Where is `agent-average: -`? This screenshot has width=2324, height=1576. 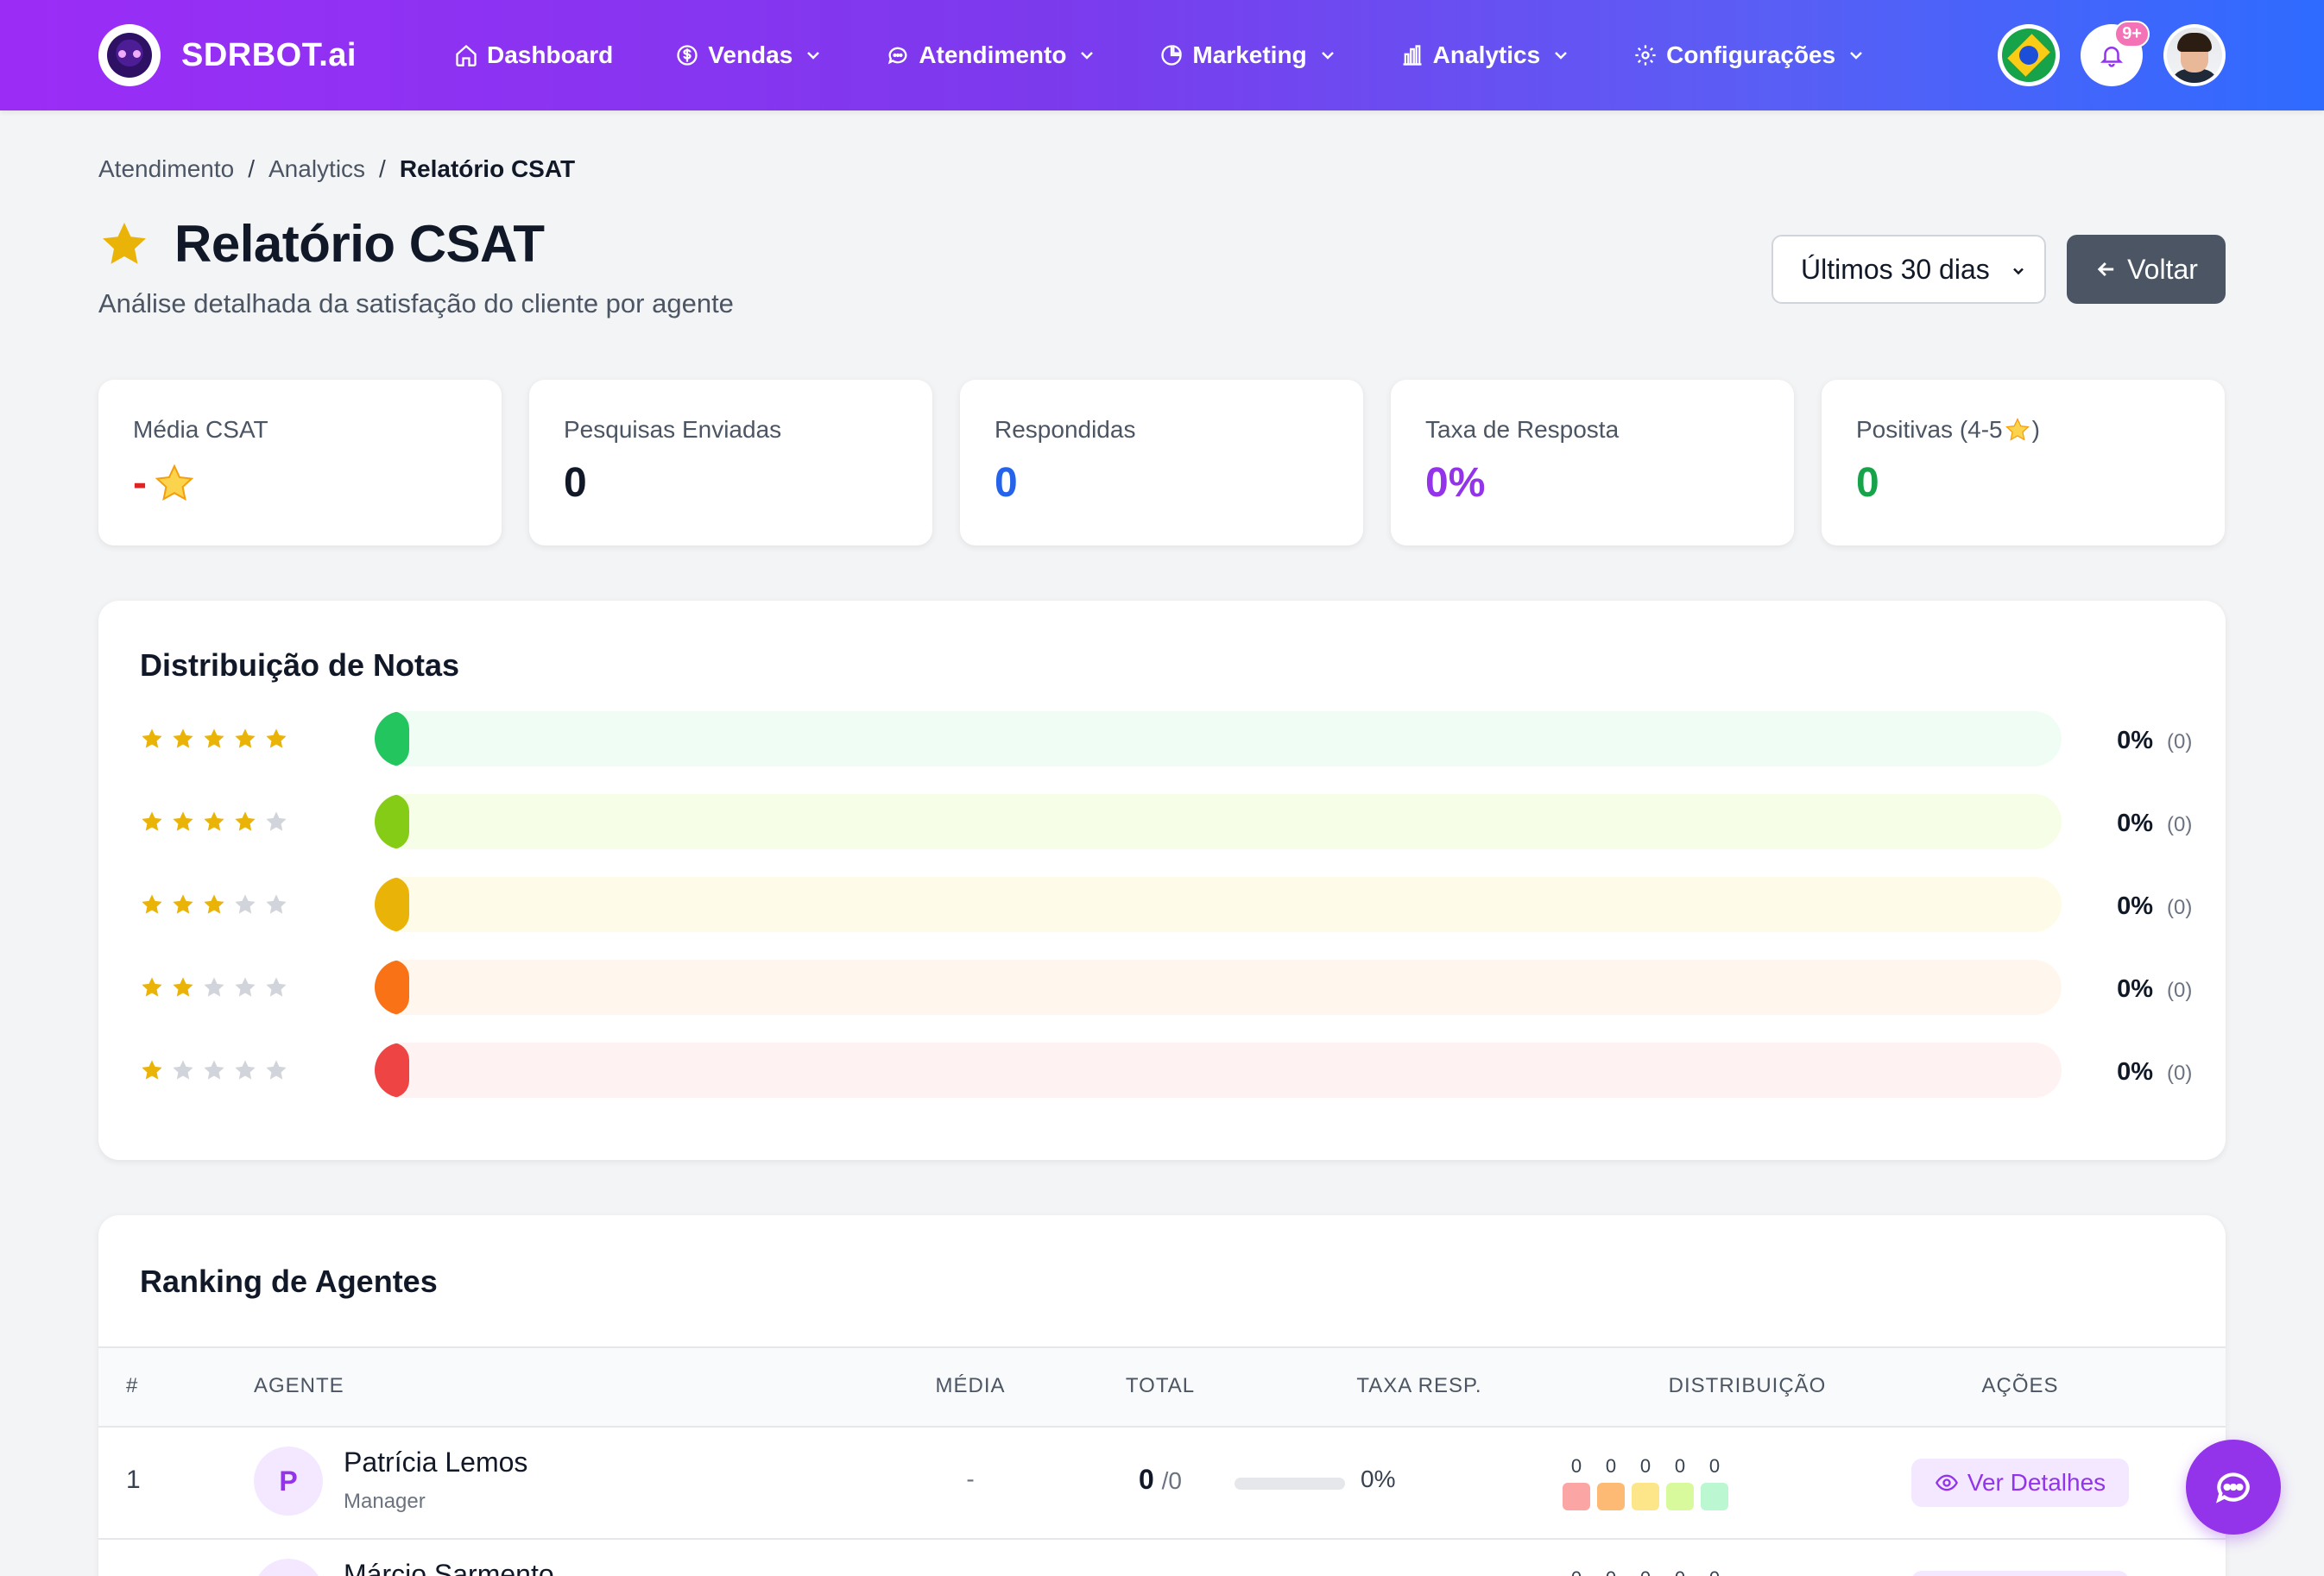 agent-average: - is located at coordinates (970, 1479).